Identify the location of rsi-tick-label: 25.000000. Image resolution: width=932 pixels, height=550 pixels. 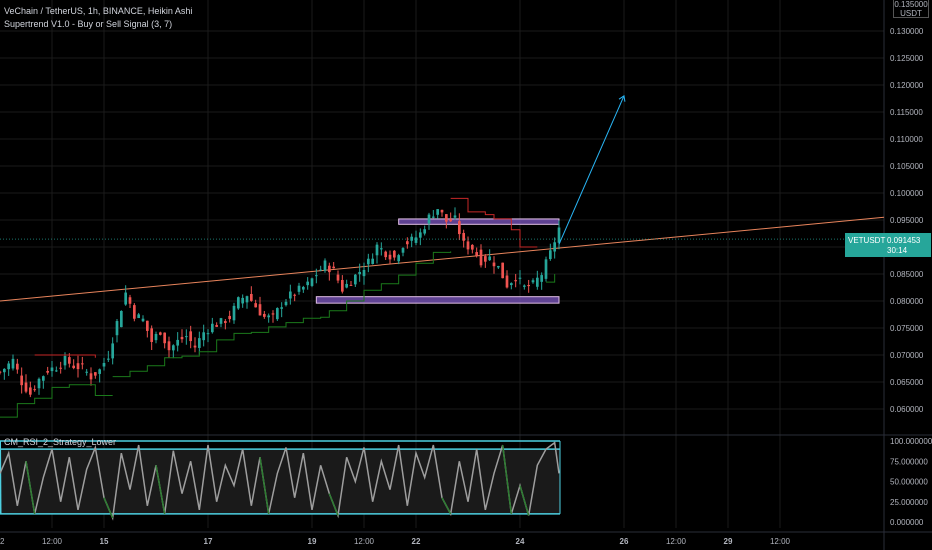
(909, 502).